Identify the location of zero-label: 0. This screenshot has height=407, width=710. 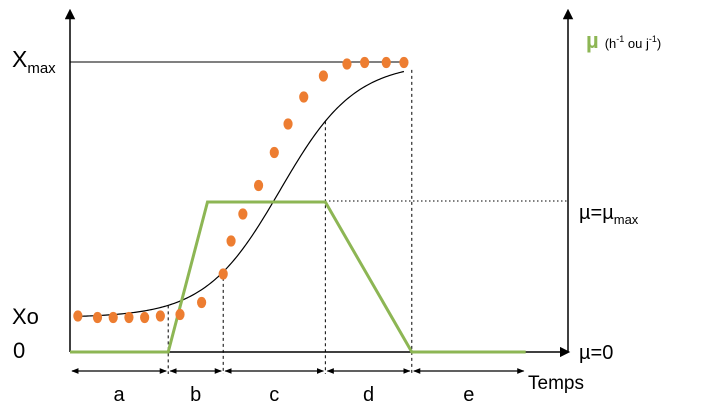
(19, 350).